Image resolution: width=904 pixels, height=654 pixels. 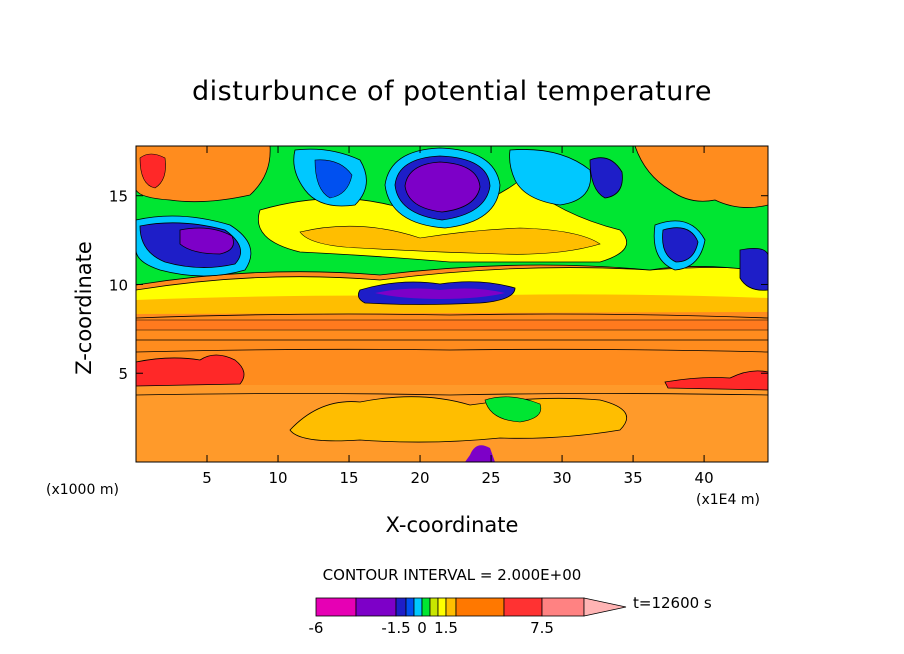 What do you see at coordinates (605, 607) in the screenshot?
I see `colorbar-extend` at bounding box center [605, 607].